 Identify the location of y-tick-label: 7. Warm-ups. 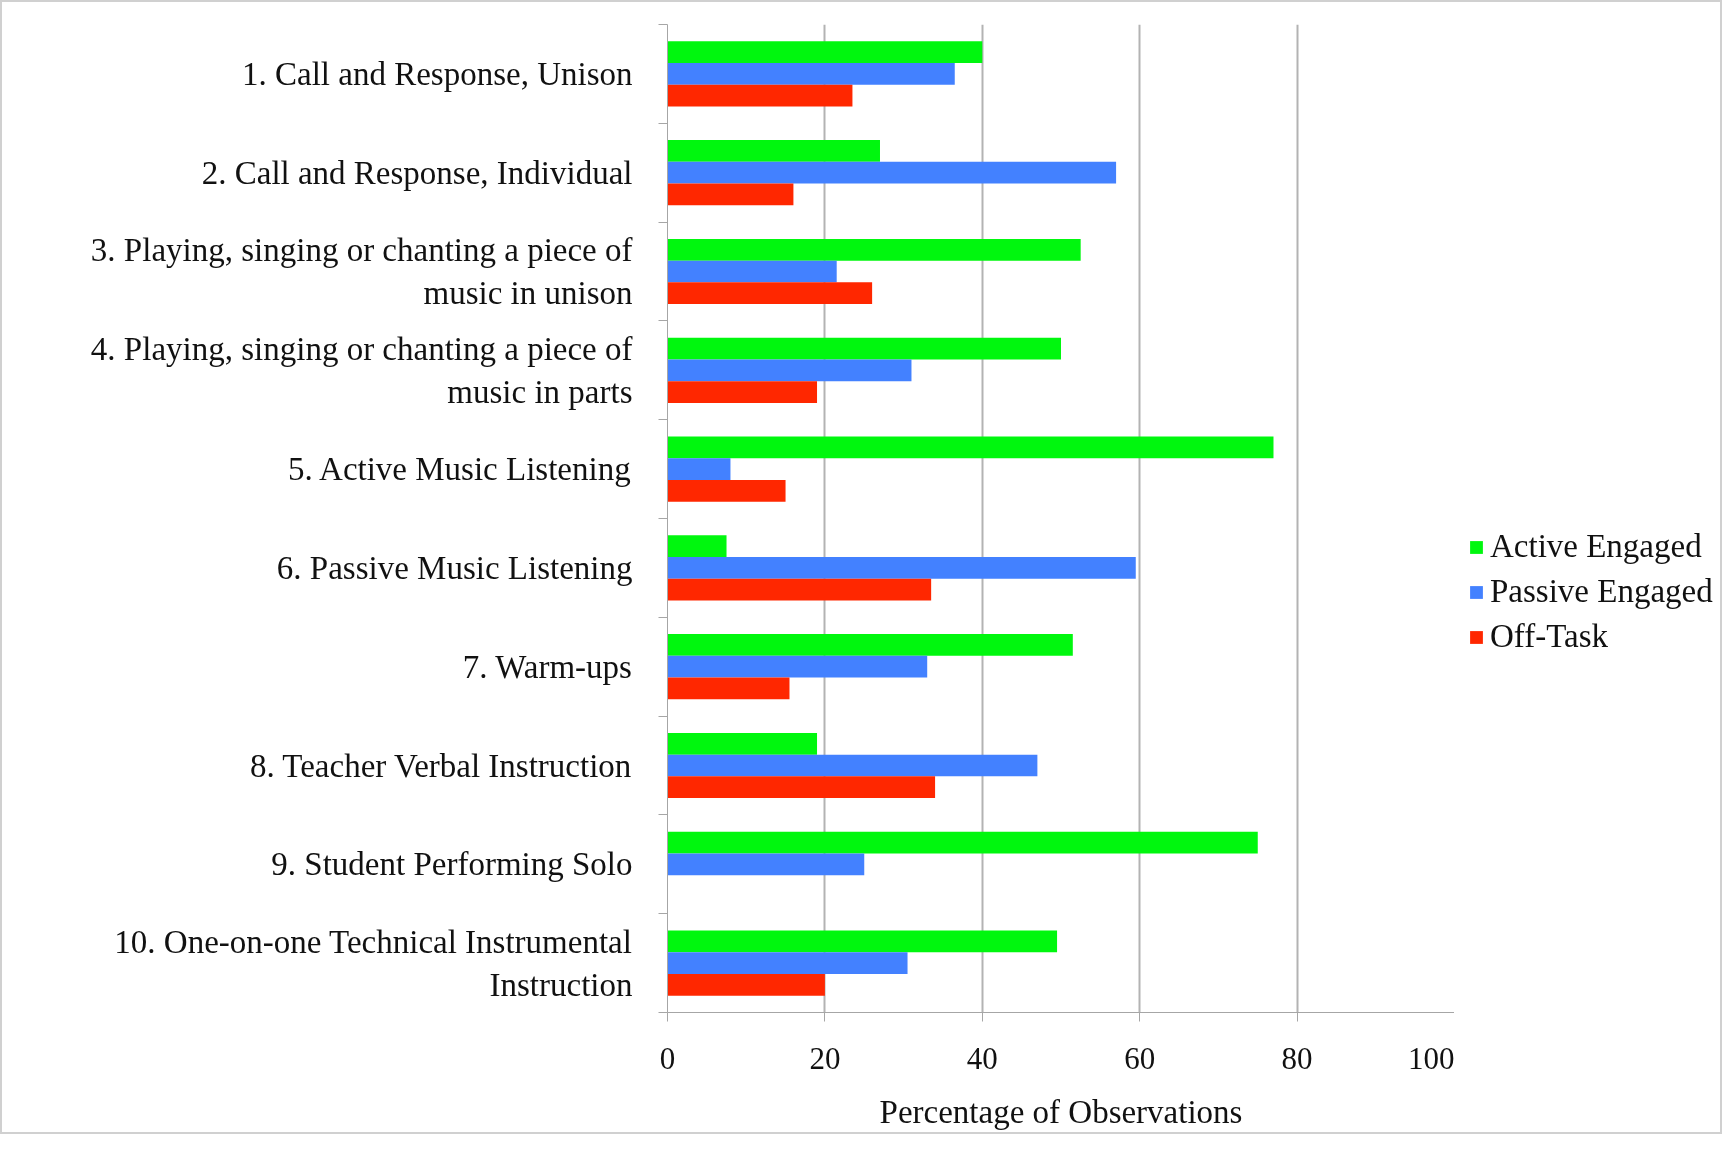
(547, 666).